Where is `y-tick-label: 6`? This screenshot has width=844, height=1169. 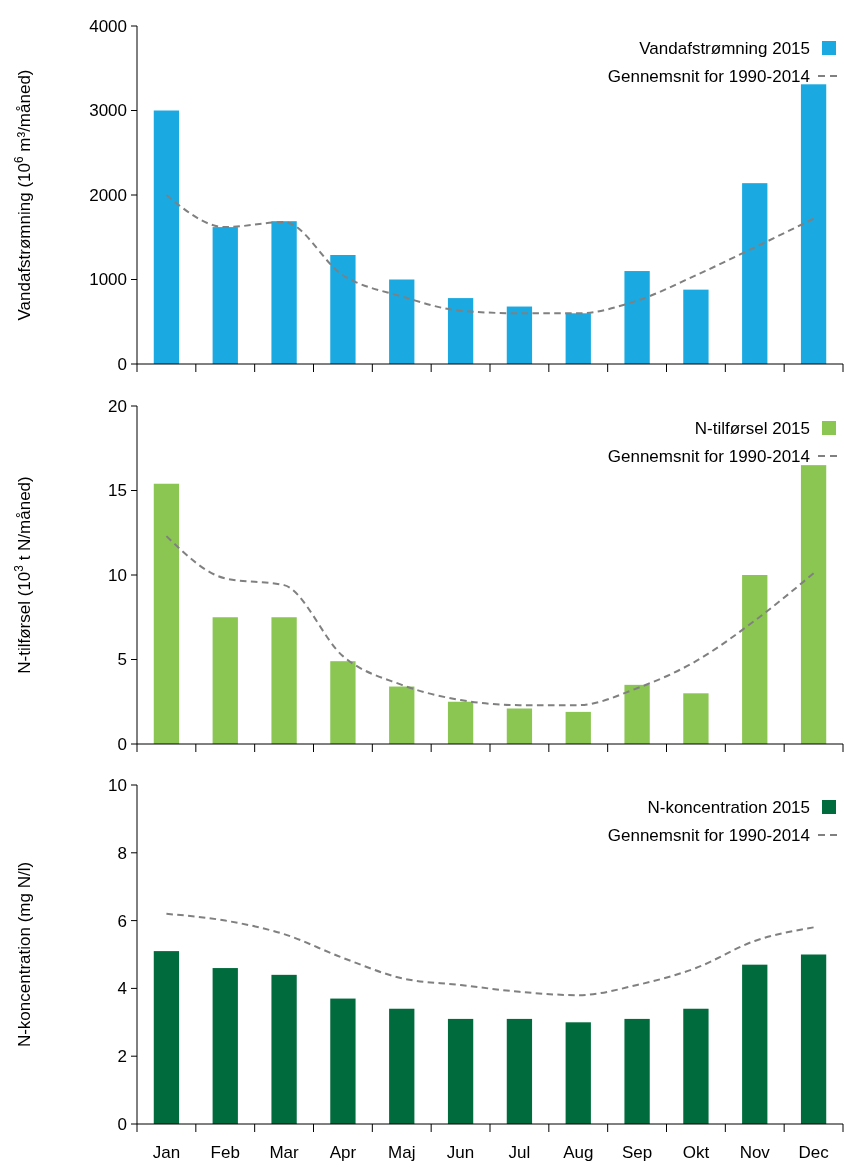 y-tick-label: 6 is located at coordinates (122, 921).